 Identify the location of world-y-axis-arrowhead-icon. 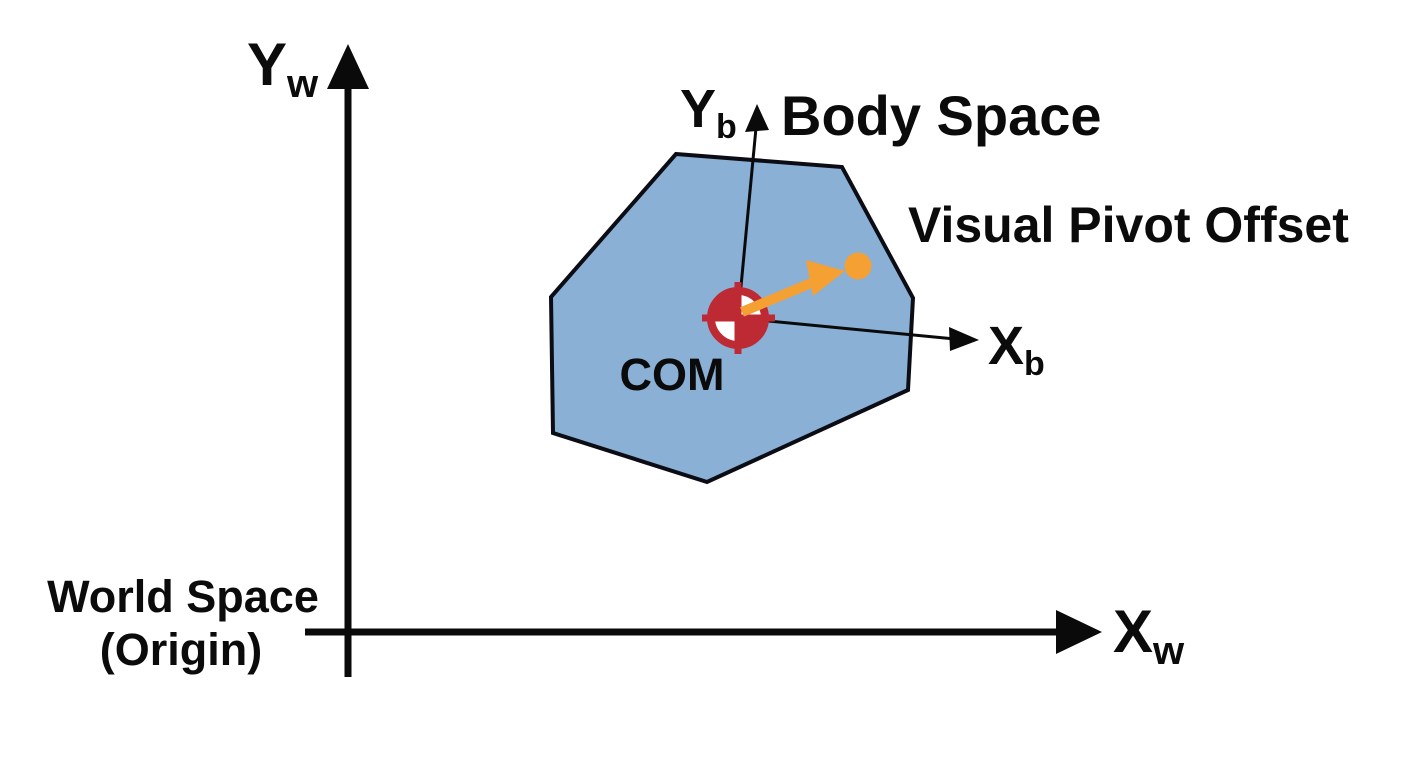
(348, 66).